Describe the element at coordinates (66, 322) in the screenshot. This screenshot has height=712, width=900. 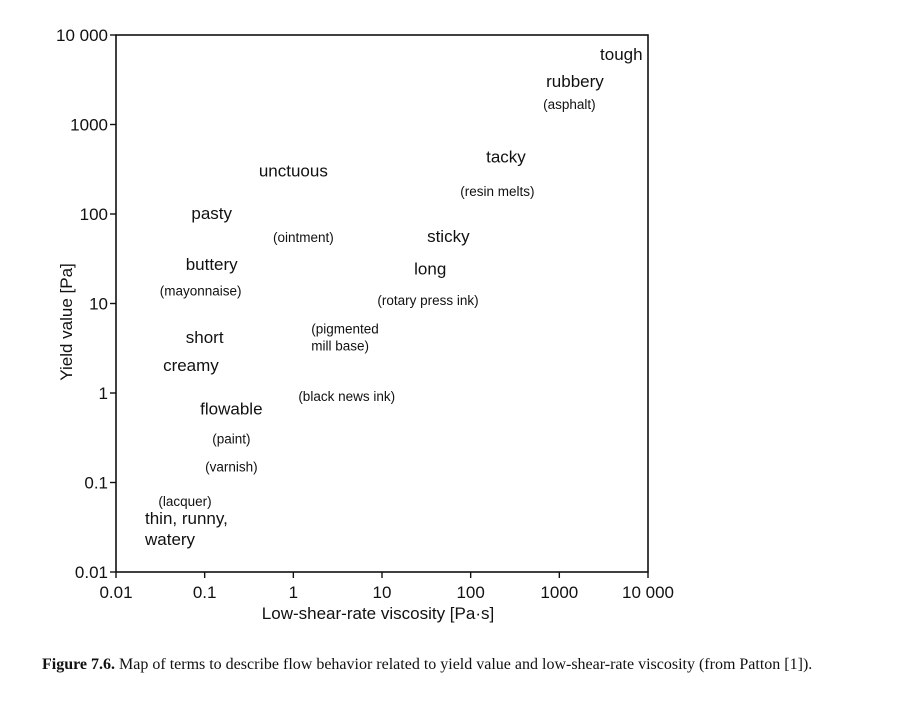
I see `y-axis-title: Yield value [Pa]` at that location.